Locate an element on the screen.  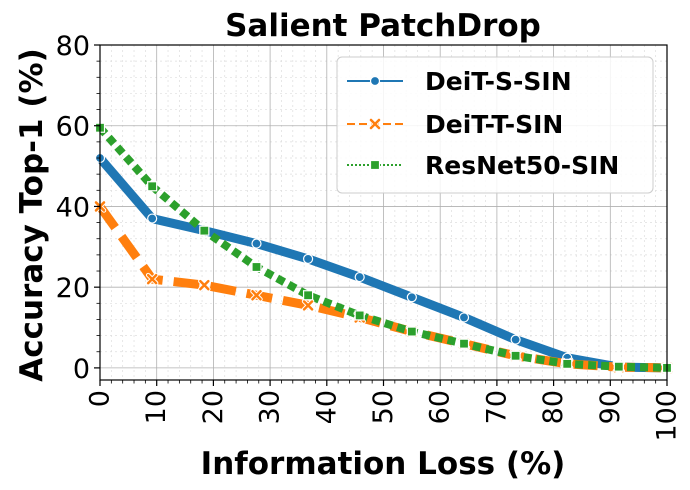
legend-label-deit-t-sin: DeiT-T-SIN is located at coordinates (494, 124).